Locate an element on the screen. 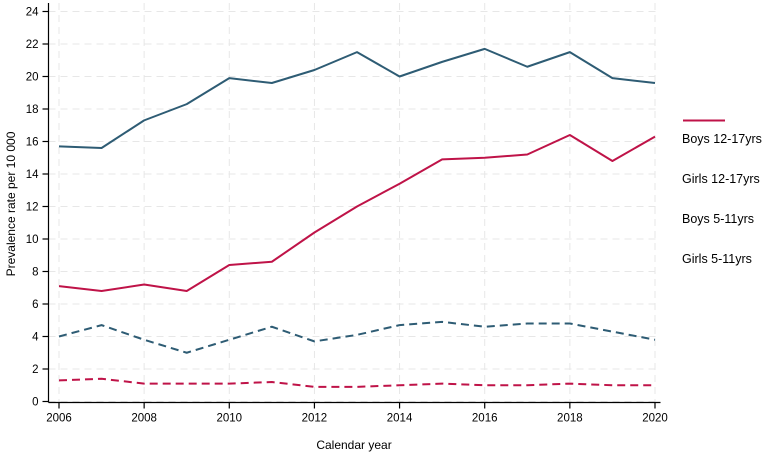 The width and height of the screenshot is (768, 459). x-tick-label: 2018 is located at coordinates (570, 419).